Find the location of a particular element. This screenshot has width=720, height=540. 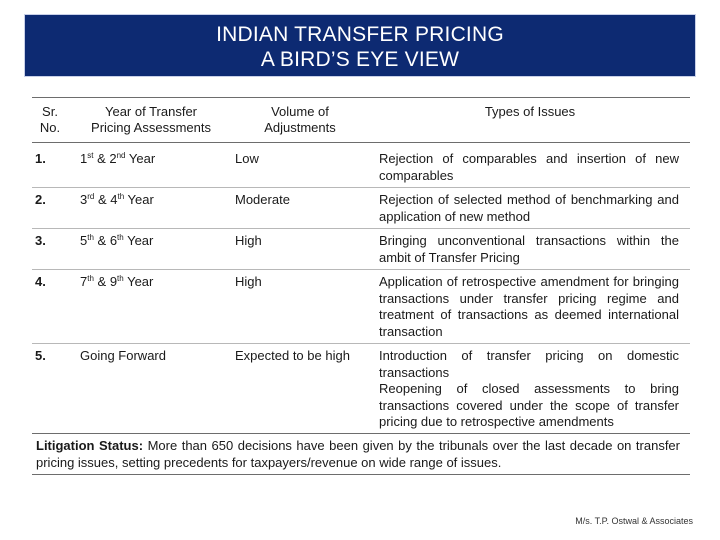

row-year: 5th & 6th Year is located at coordinates (117, 240).